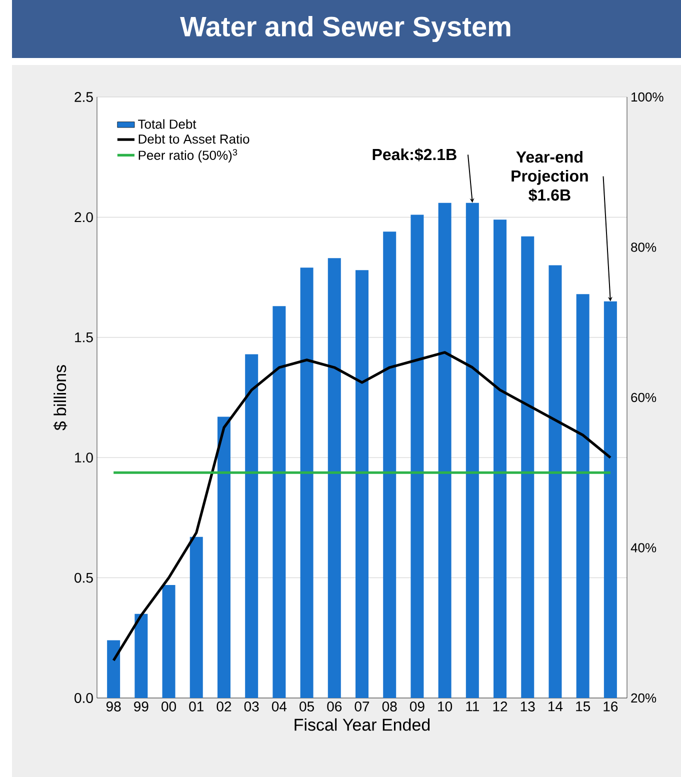 Image resolution: width=681 pixels, height=777 pixels. I want to click on y-axis-title: $ billions, so click(60, 397).